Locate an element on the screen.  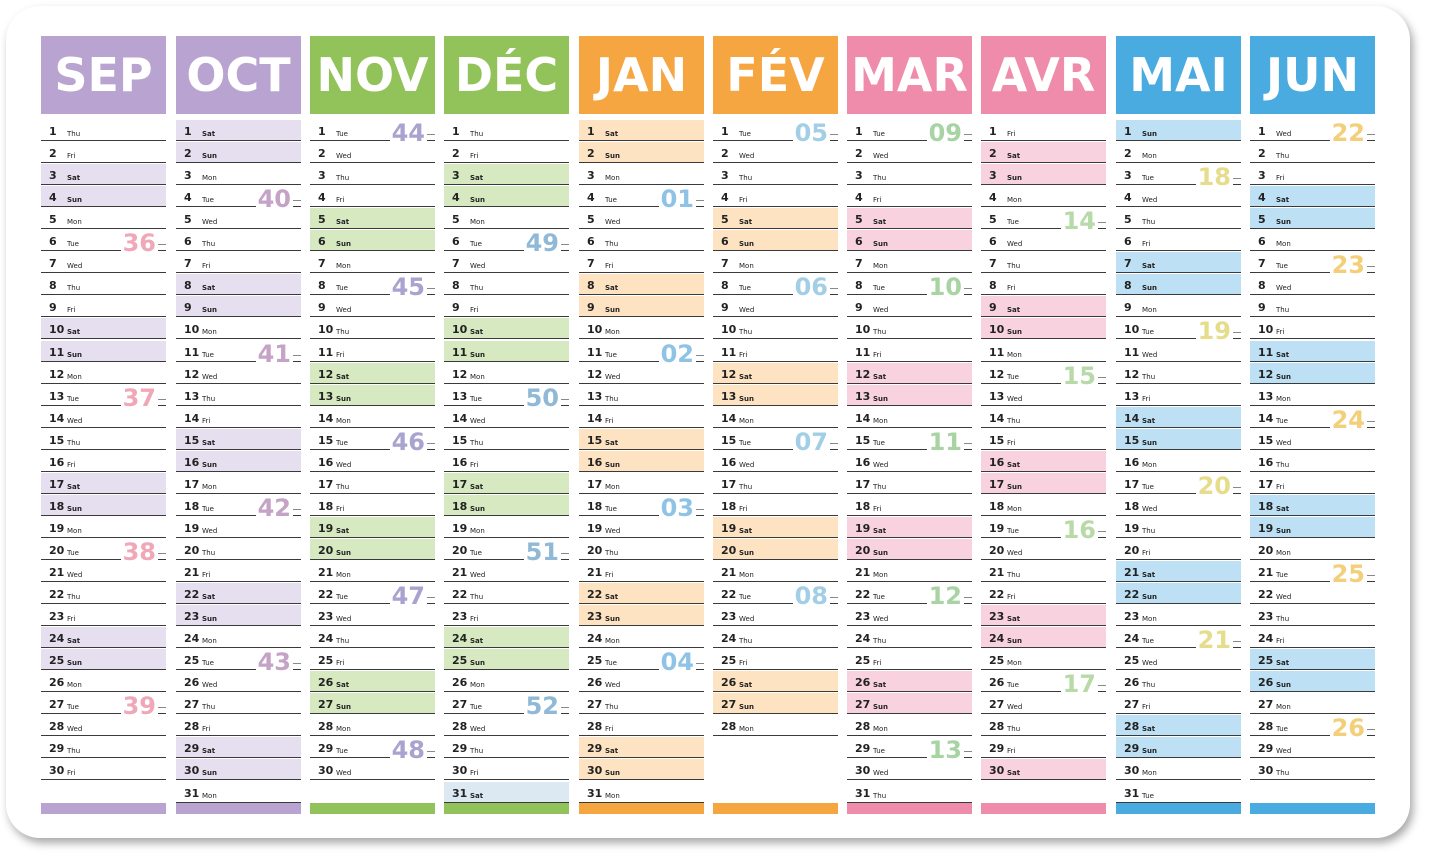
day-row: 14 Wed is located at coordinates (506, 417).